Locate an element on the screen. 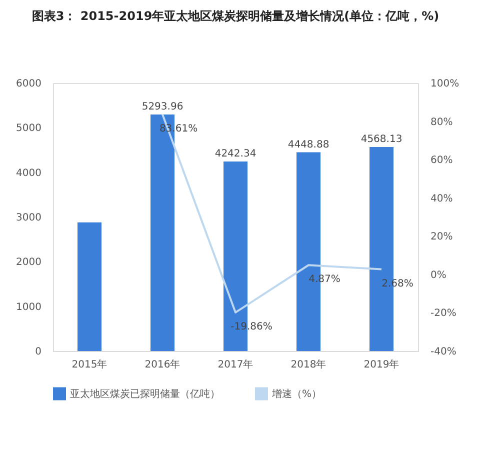  y2-tick-label: 0% is located at coordinates (438, 275).